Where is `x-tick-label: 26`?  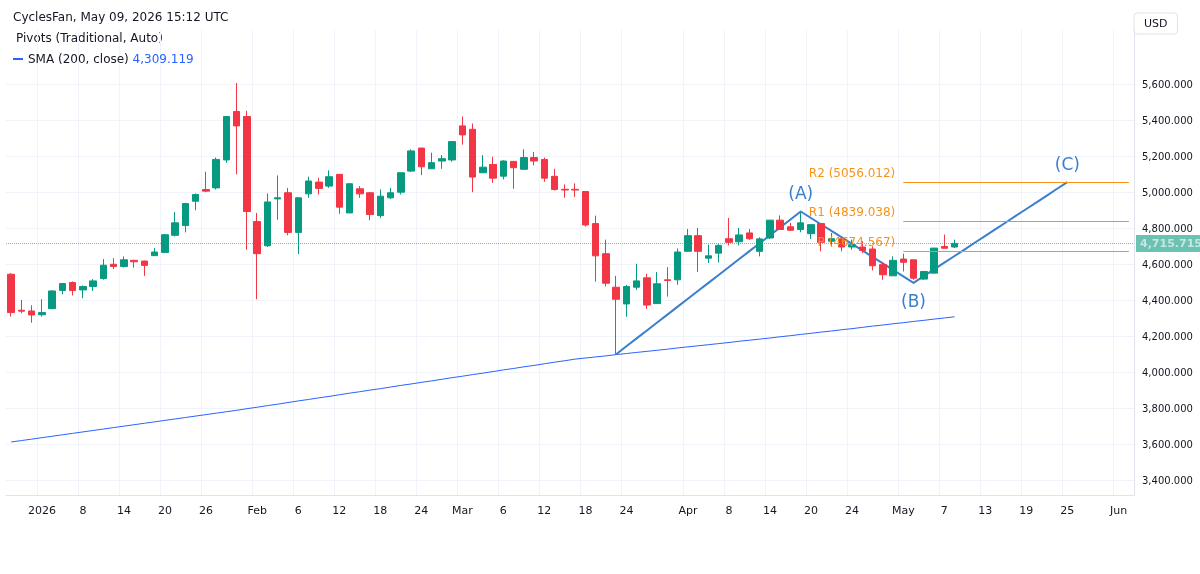 x-tick-label: 26 is located at coordinates (205, 510).